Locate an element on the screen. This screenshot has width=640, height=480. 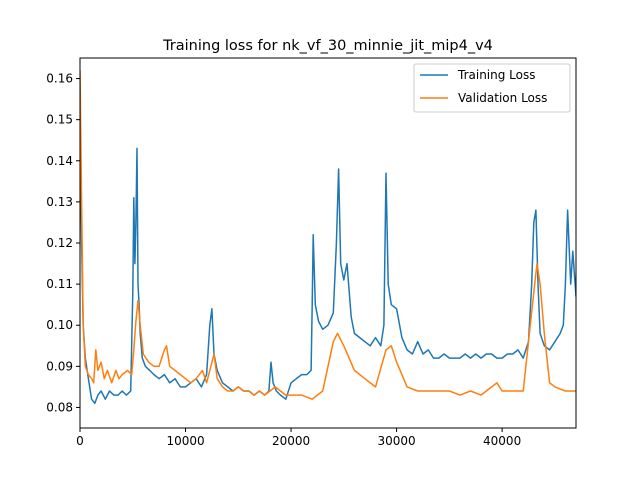
y-tick-label: 0.10 is located at coordinates (59, 325).